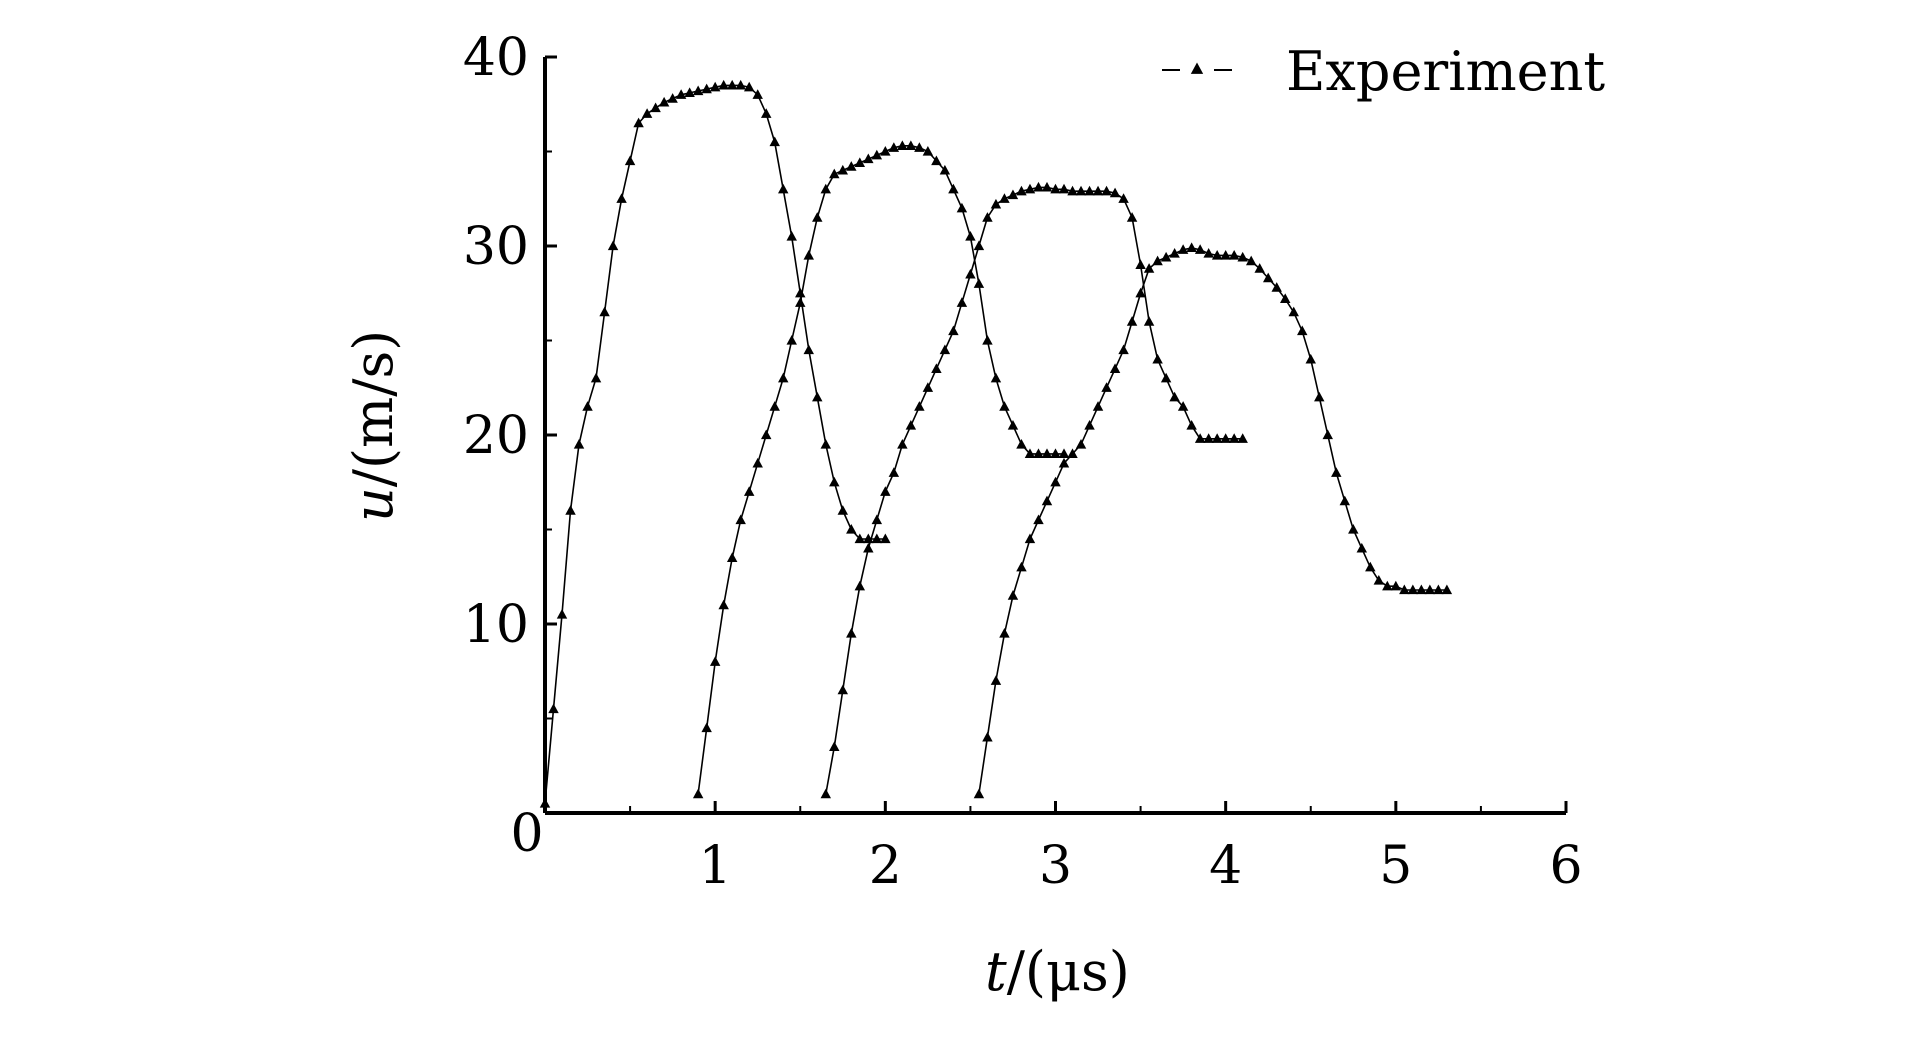  Describe the element at coordinates (373, 408) in the screenshot. I see `y-axis-unit: /(m/s)` at that location.